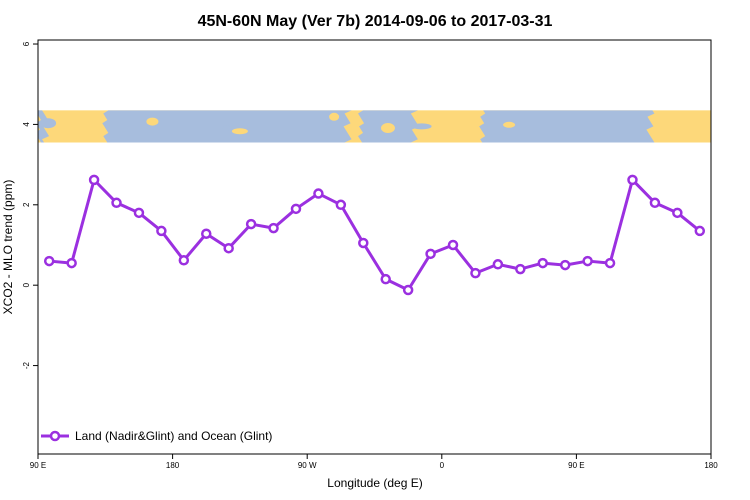  I want to click on x-tick-label: 0, so click(442, 465).